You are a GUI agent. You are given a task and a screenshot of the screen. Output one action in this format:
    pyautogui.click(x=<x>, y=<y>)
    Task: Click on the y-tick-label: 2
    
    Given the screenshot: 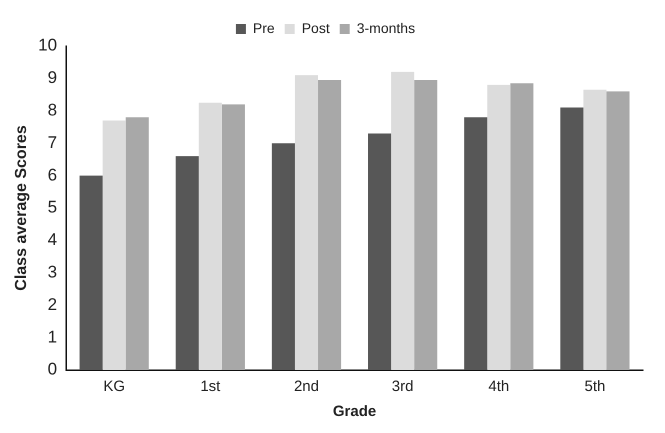 What is the action you would take?
    pyautogui.click(x=53, y=304)
    